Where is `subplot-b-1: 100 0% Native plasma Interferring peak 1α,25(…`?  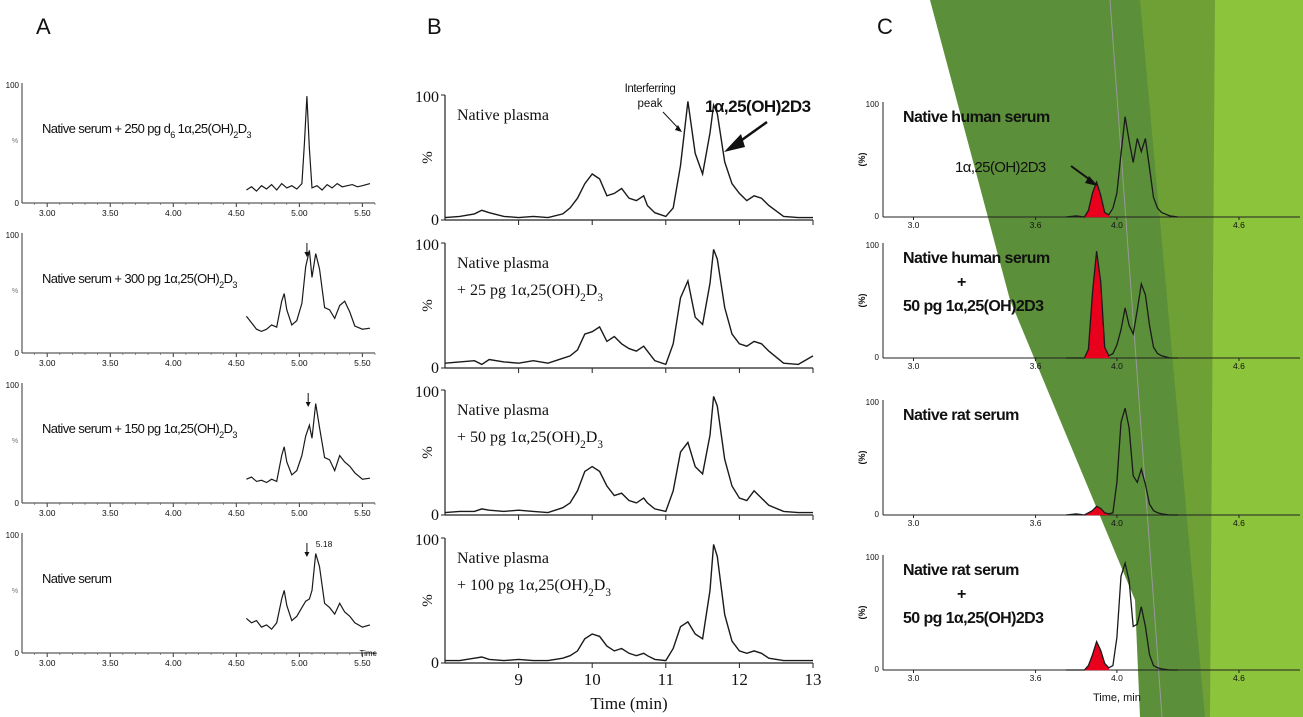 subplot-b-1: 100 0% Native plasma Interferring peak 1α,25(… is located at coordinates (614, 156).